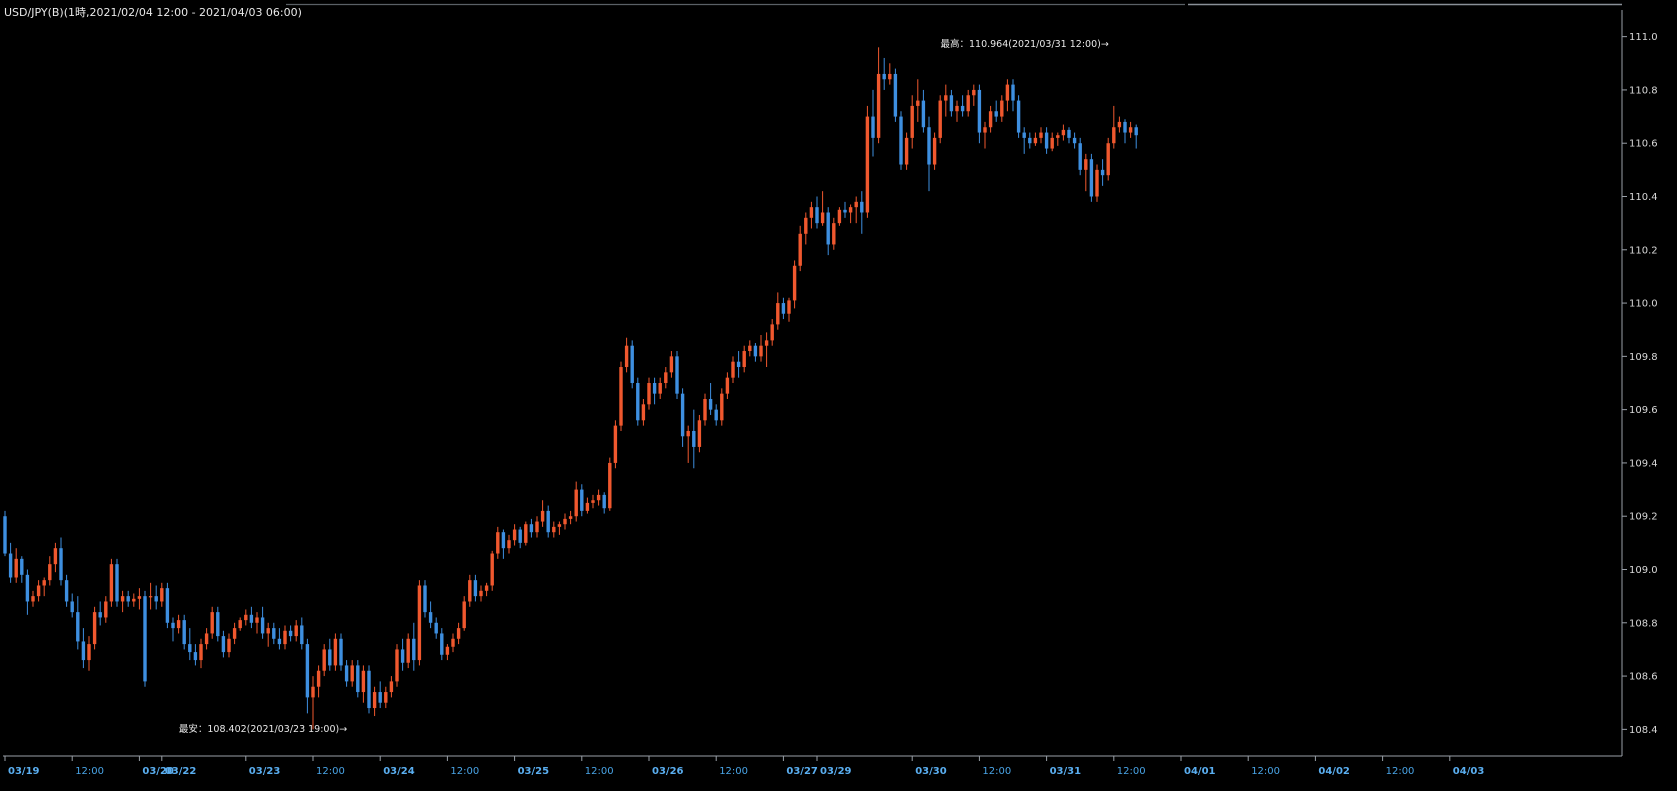  Describe the element at coordinates (1066, 771) in the screenshot. I see `x-tick-label: 03/31` at that location.